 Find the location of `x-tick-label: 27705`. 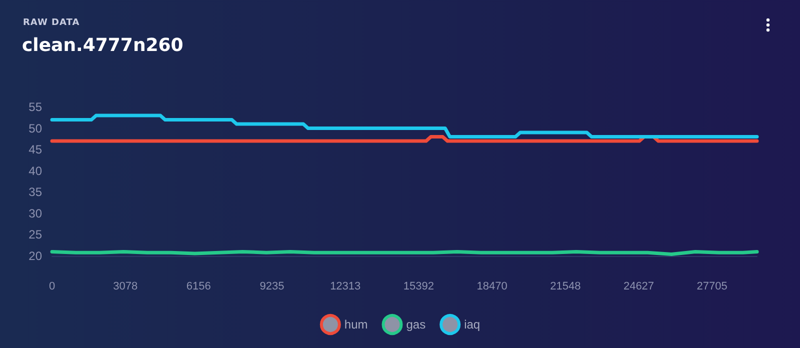

x-tick-label: 27705 is located at coordinates (712, 286).